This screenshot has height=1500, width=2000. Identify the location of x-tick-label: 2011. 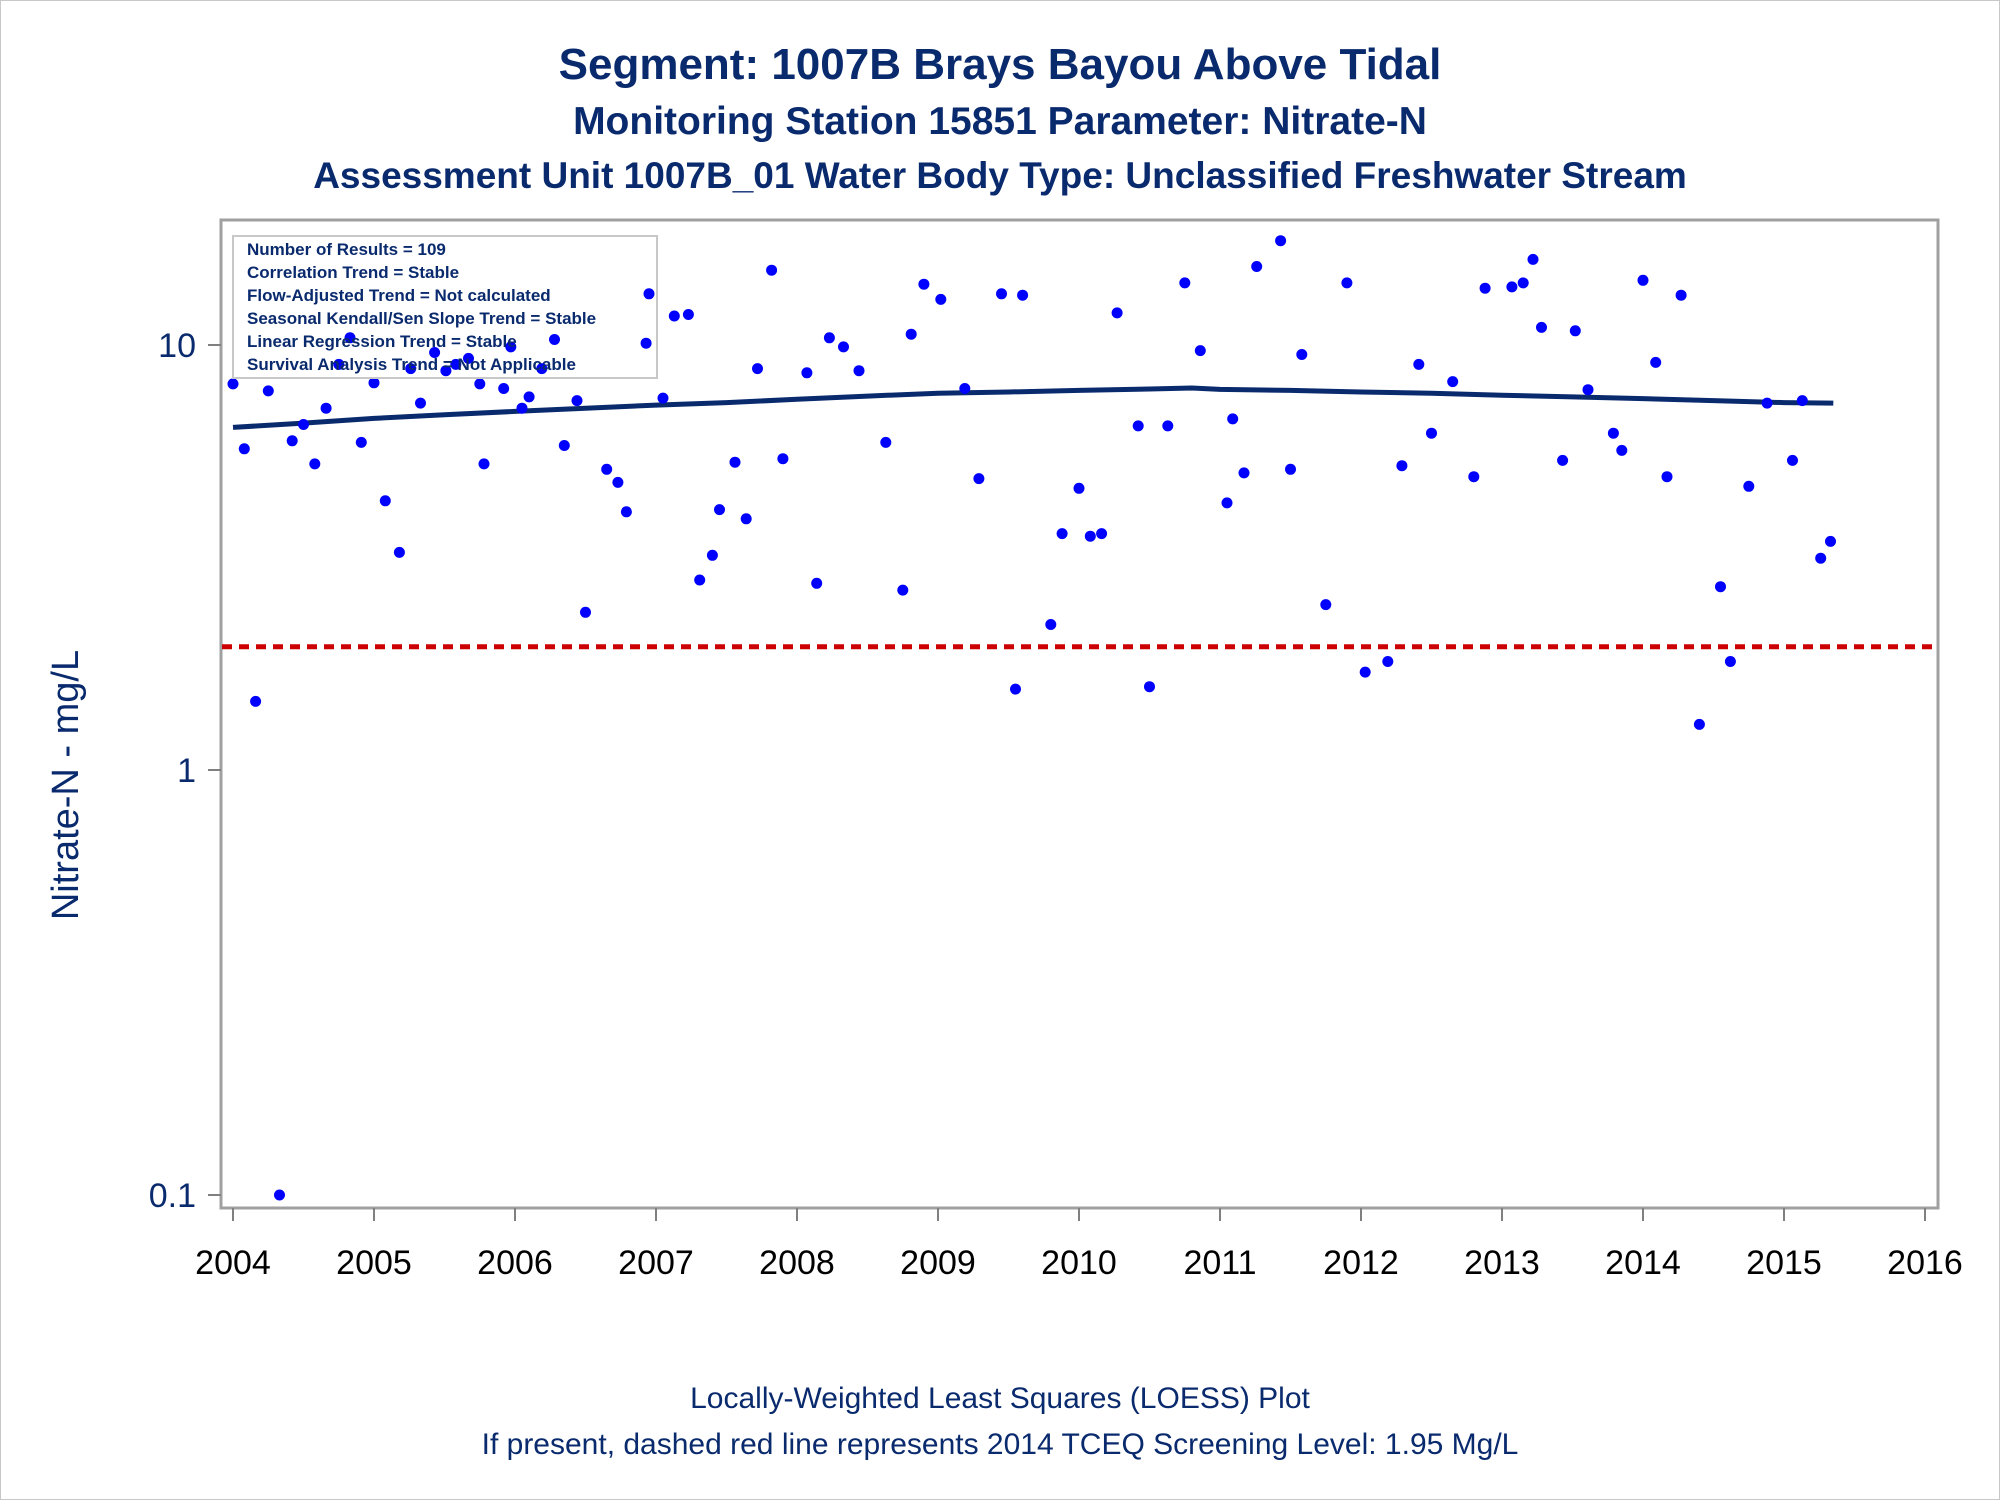
(1219, 1263).